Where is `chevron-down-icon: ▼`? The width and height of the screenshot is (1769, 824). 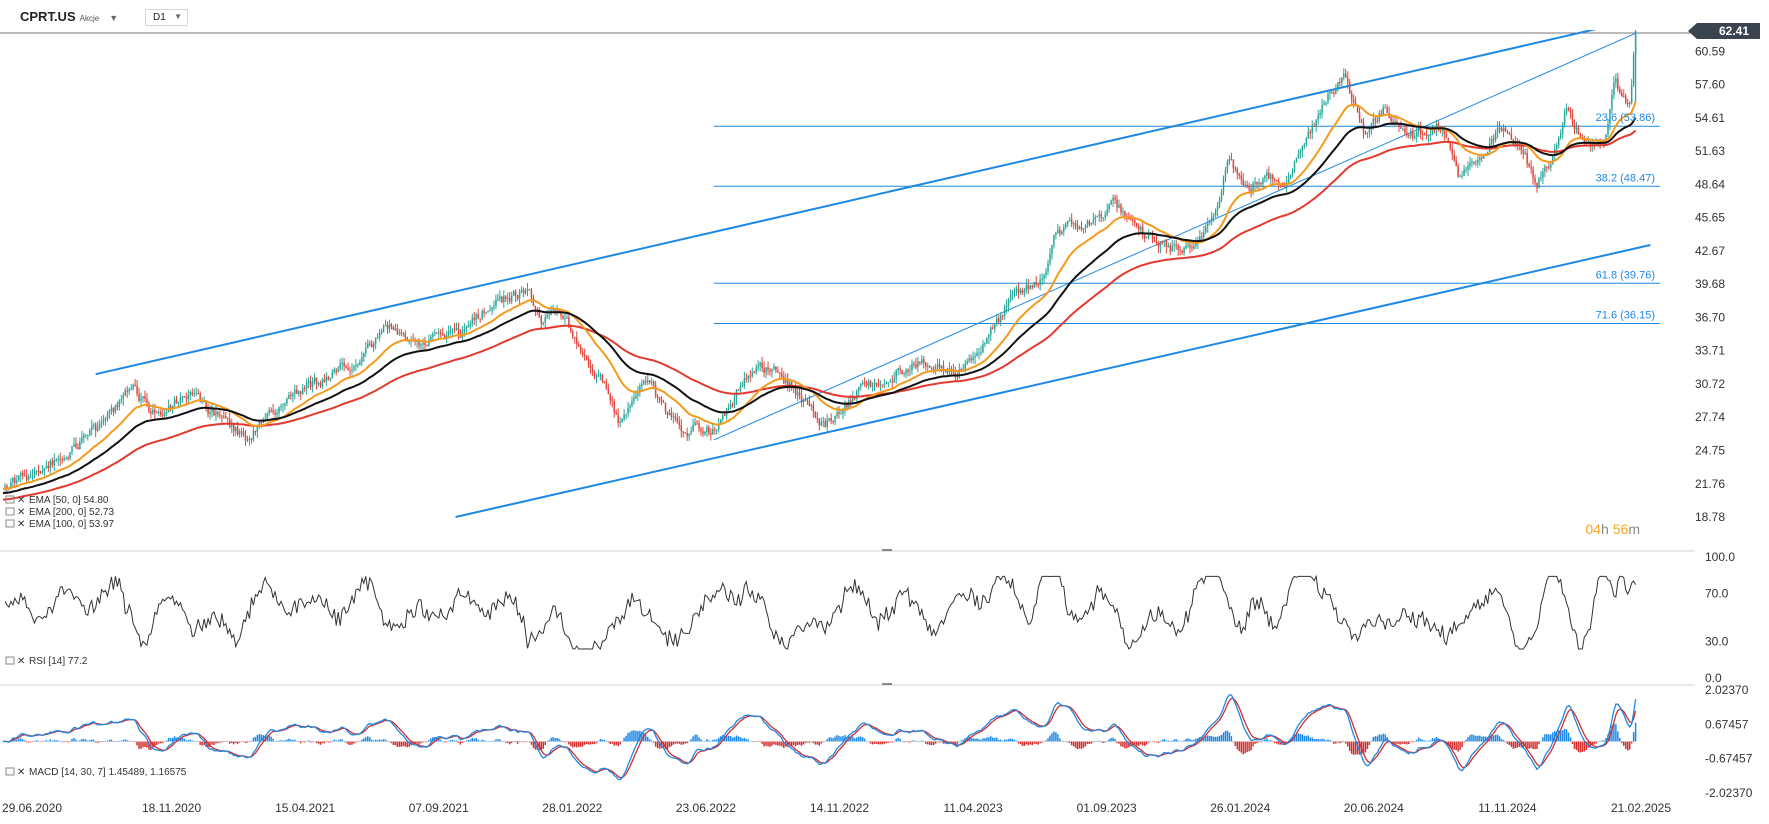 chevron-down-icon: ▼ is located at coordinates (114, 18).